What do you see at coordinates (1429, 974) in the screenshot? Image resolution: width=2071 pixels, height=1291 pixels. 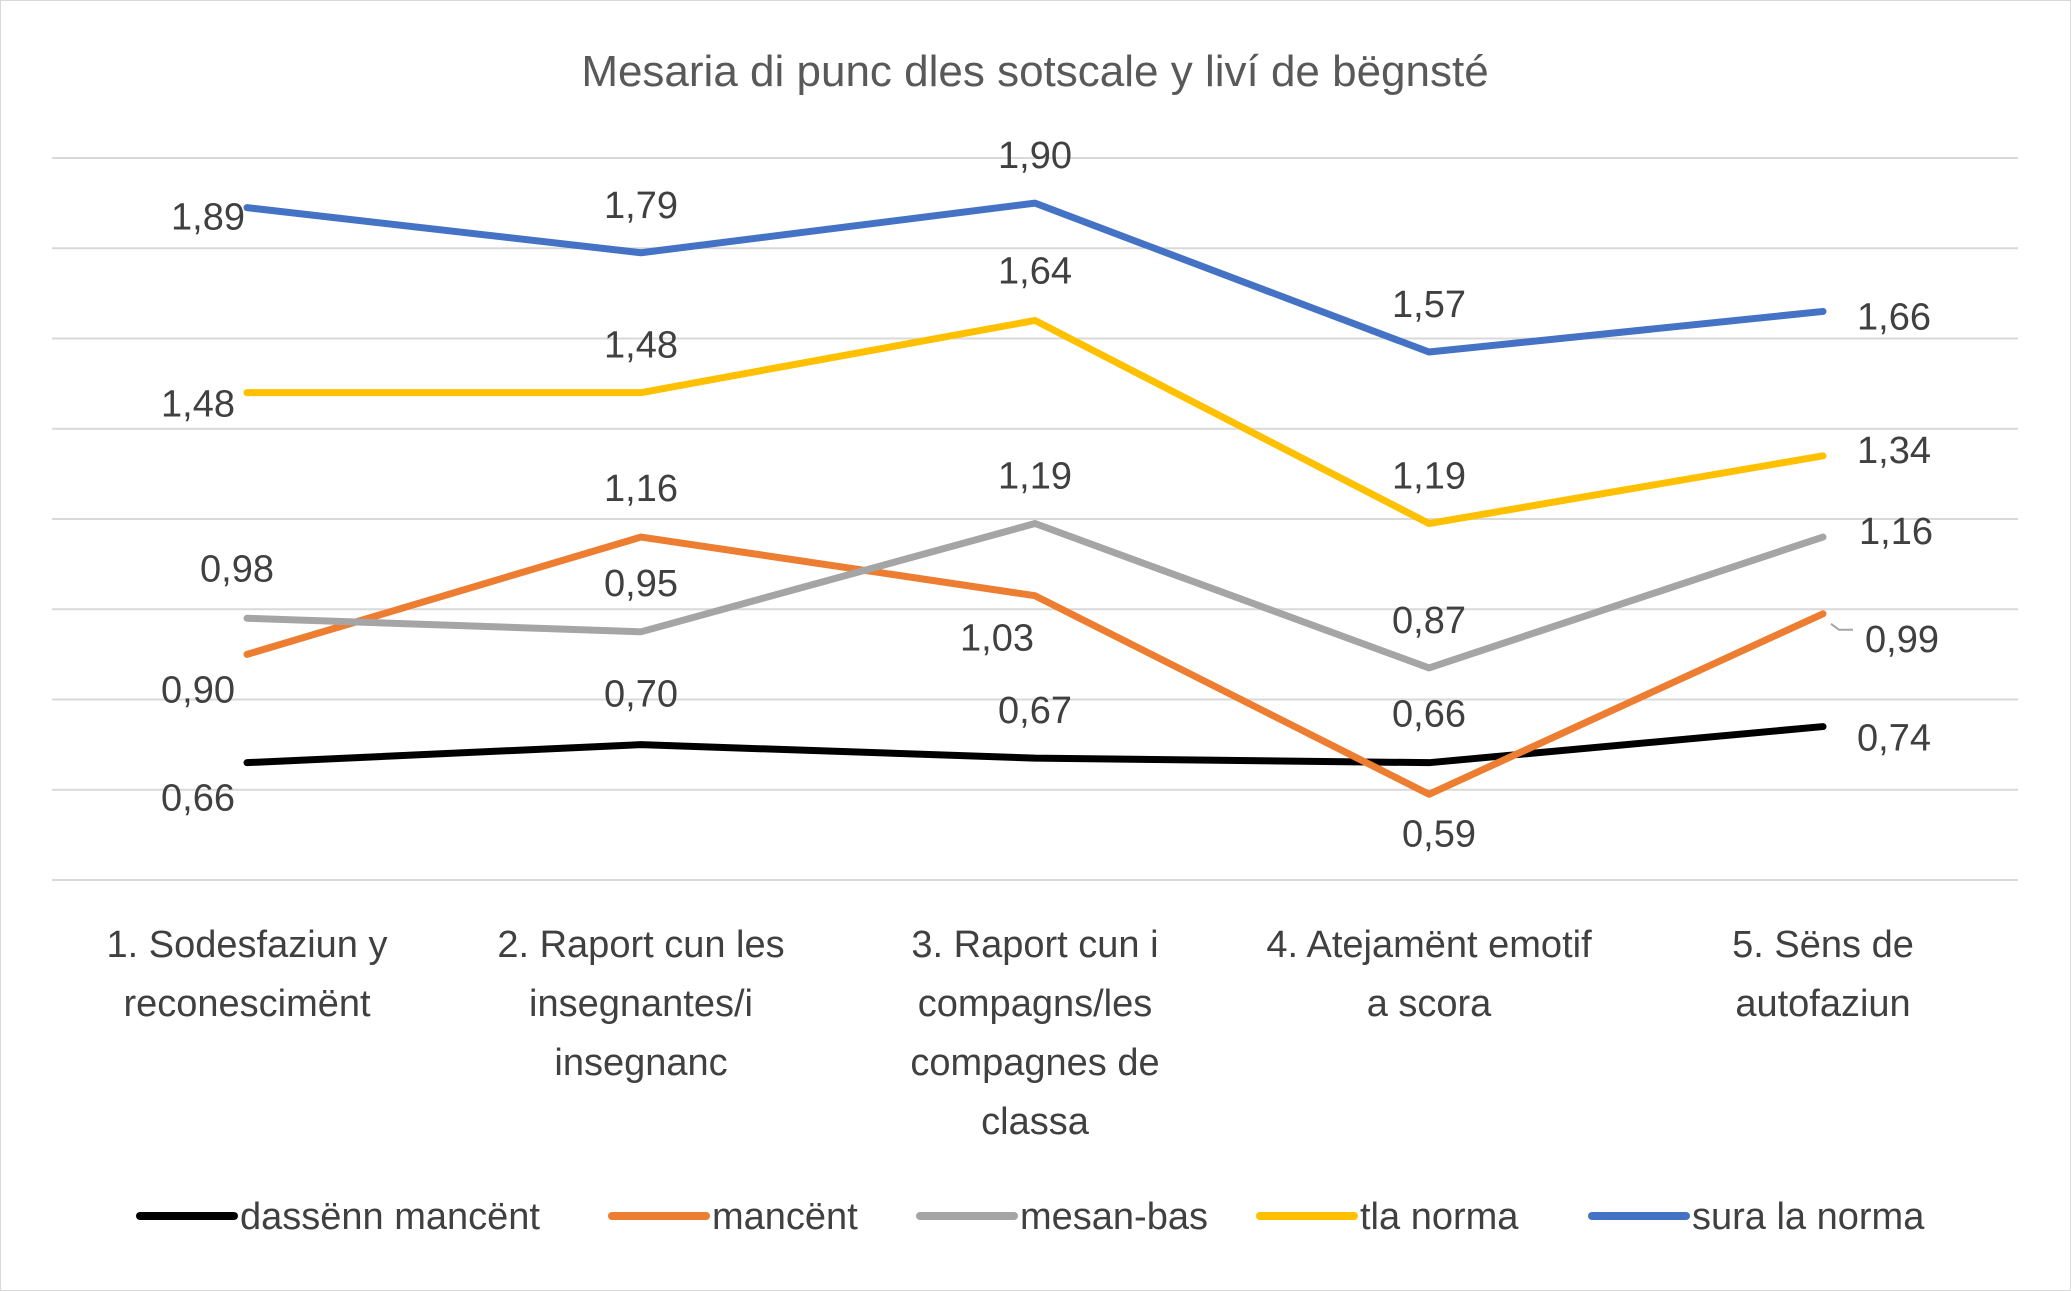 I see `category-label: 4. Atejamënt emotif a scora` at bounding box center [1429, 974].